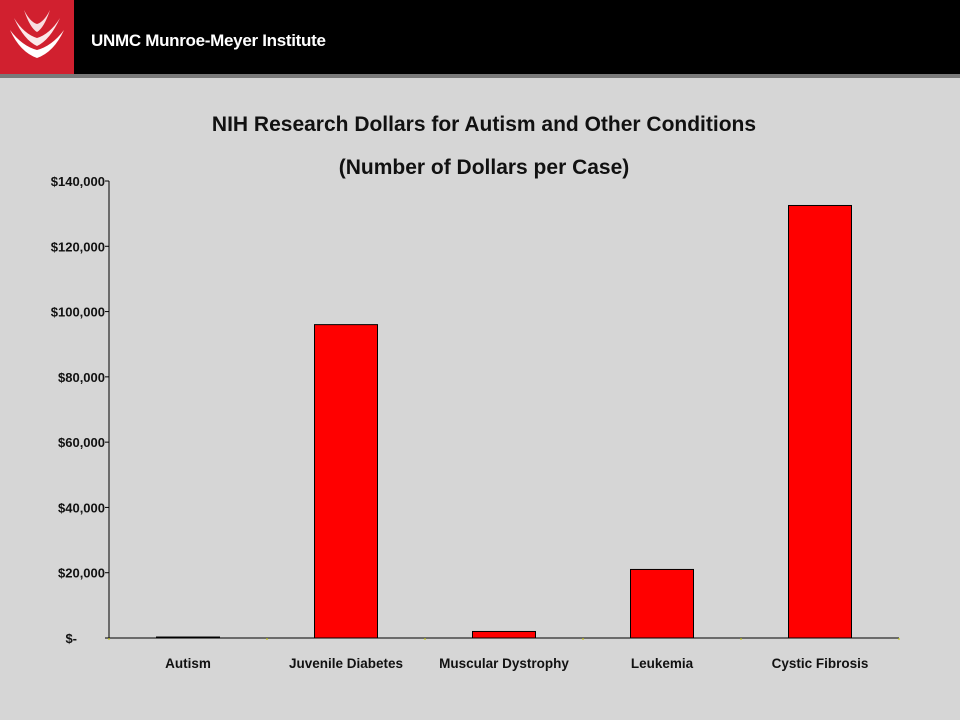 Image resolution: width=960 pixels, height=720 pixels. I want to click on x-category-label: Cystic Fibrosis, so click(820, 663).